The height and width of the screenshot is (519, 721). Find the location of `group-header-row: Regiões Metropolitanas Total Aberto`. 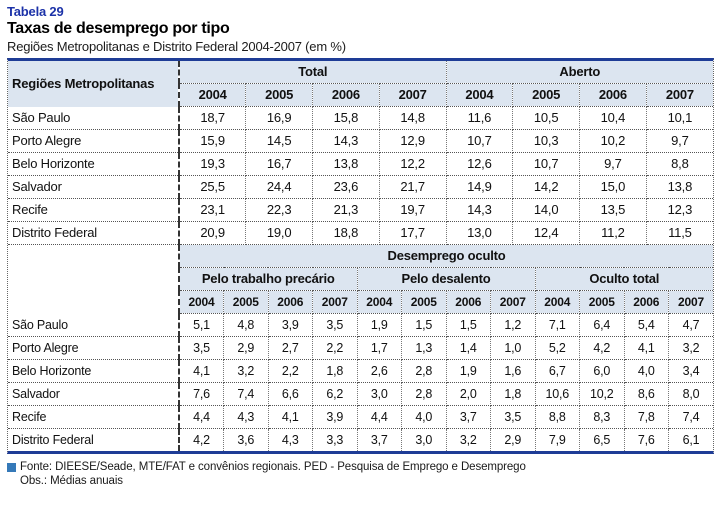

group-header-row: Regiões Metropolitanas Total Aberto is located at coordinates (360, 84).